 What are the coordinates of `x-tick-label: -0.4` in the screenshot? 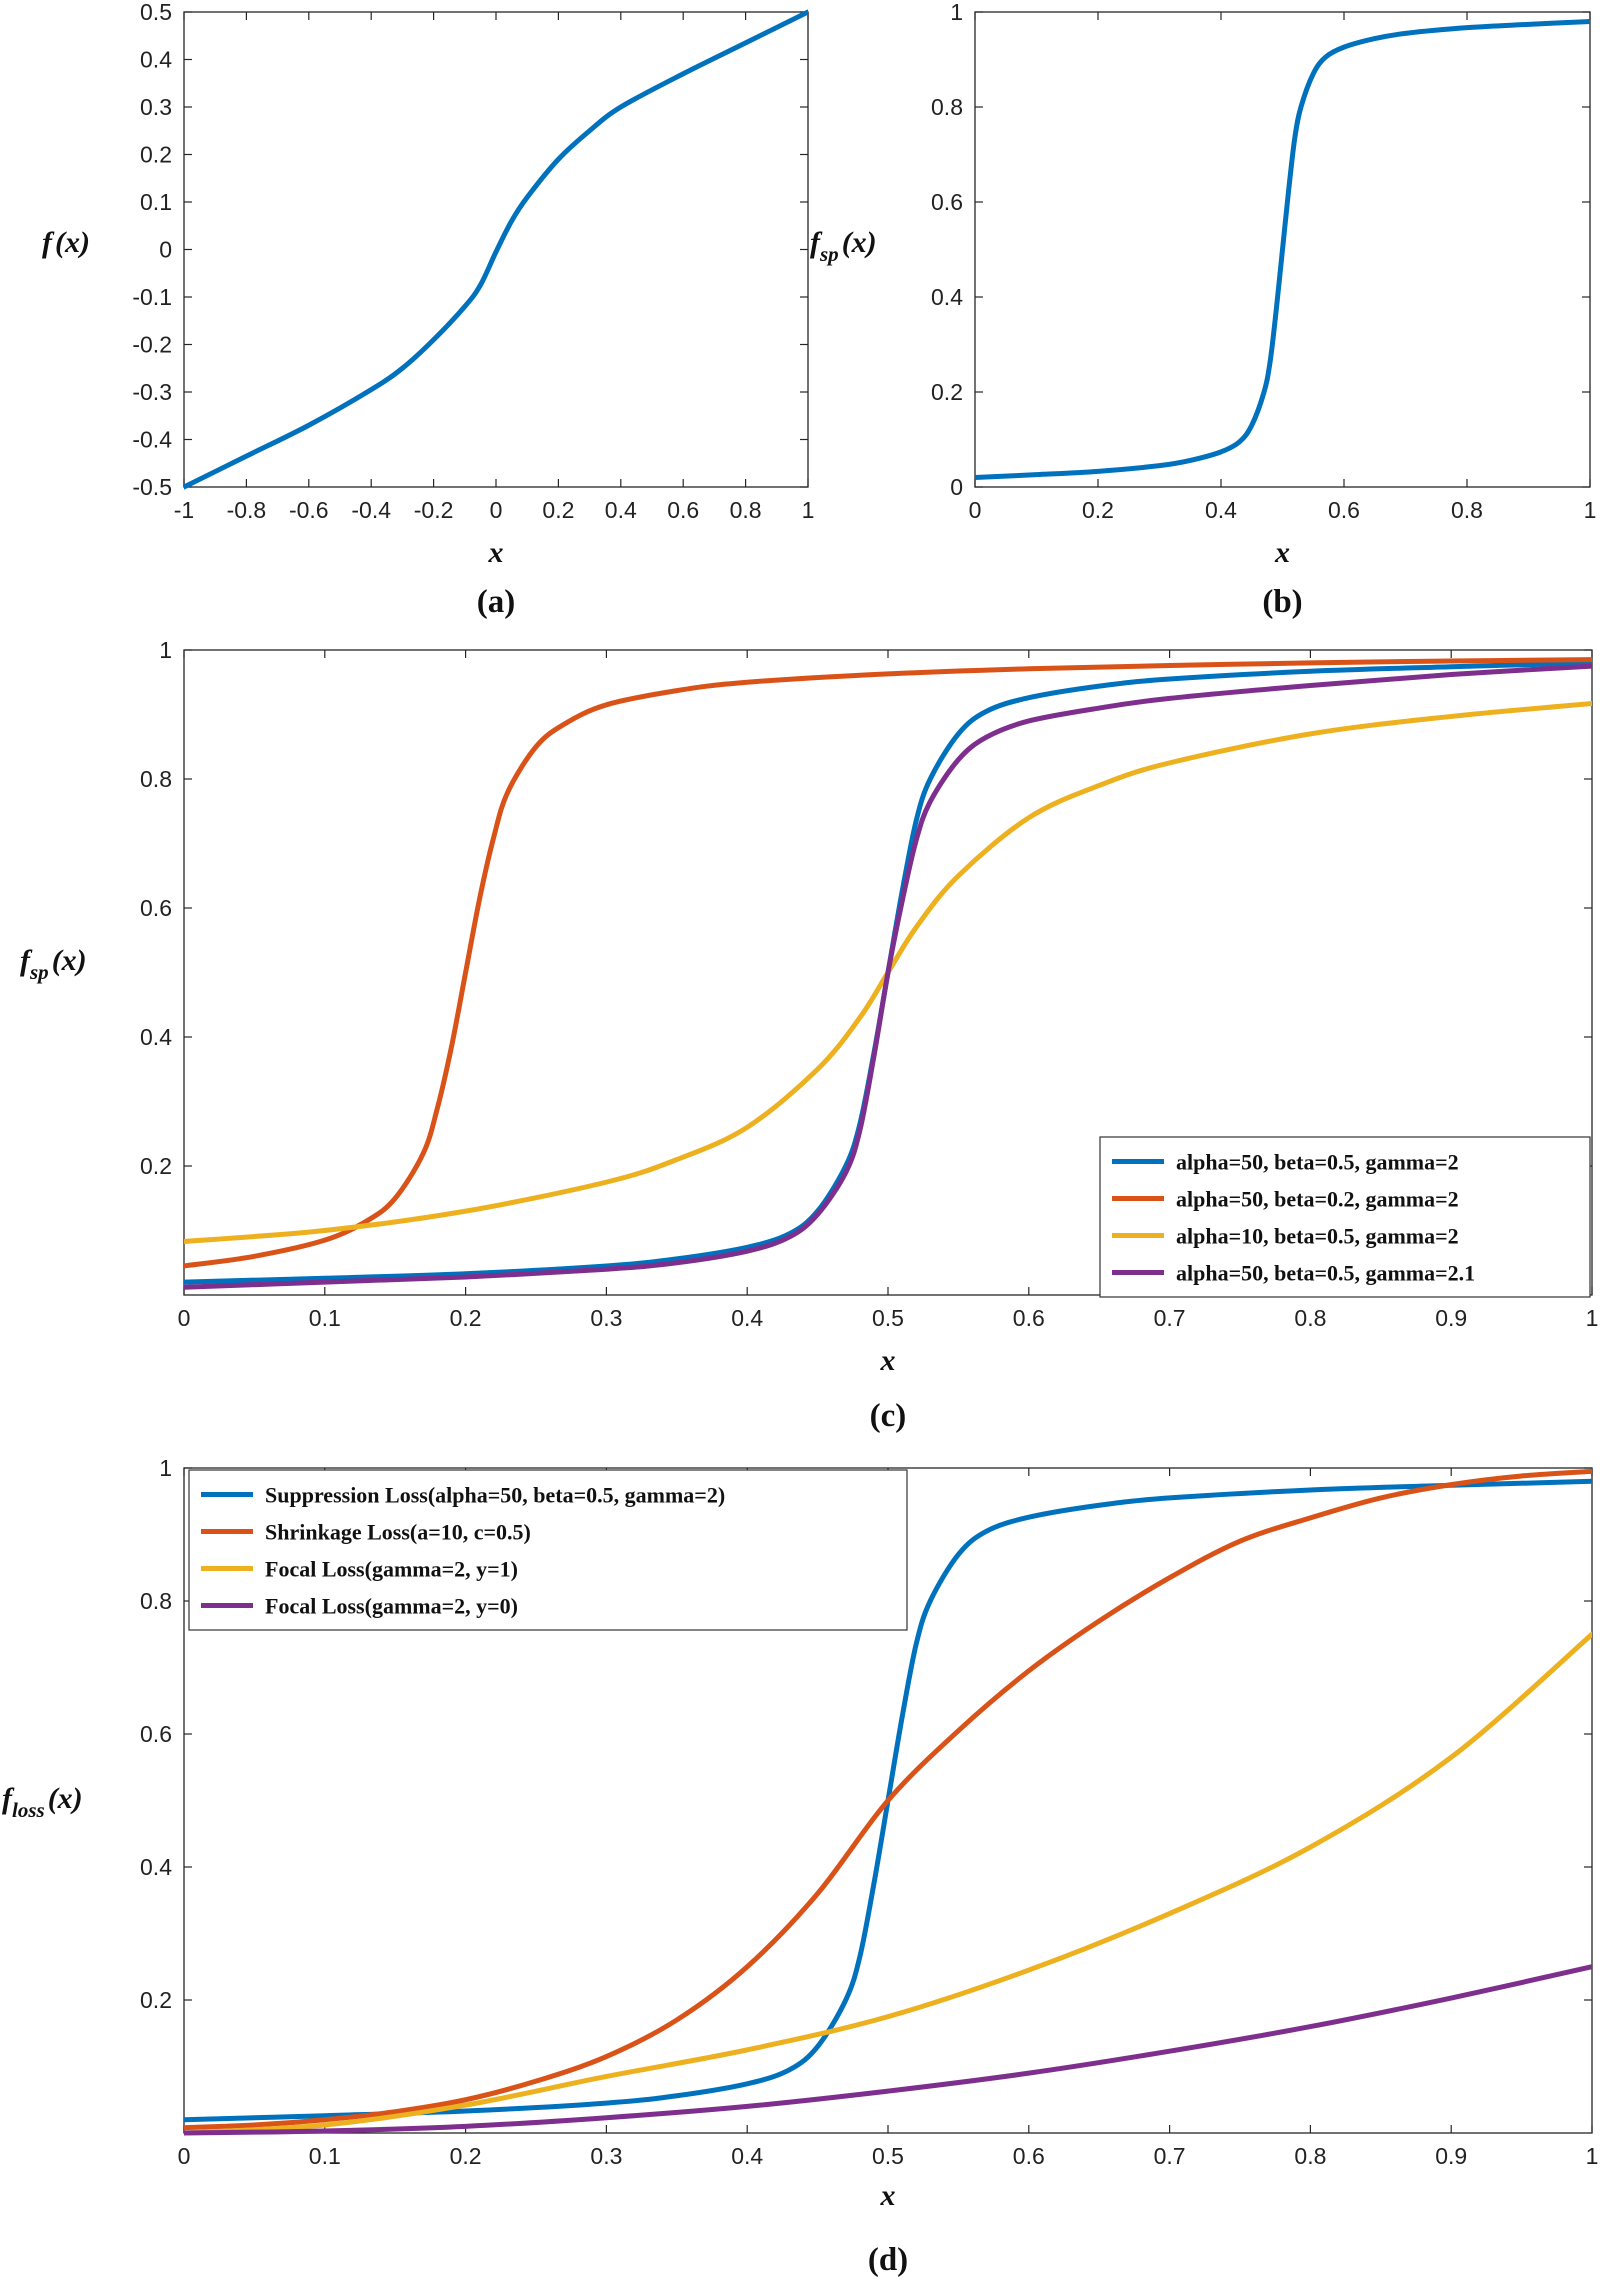 It's located at (371, 510).